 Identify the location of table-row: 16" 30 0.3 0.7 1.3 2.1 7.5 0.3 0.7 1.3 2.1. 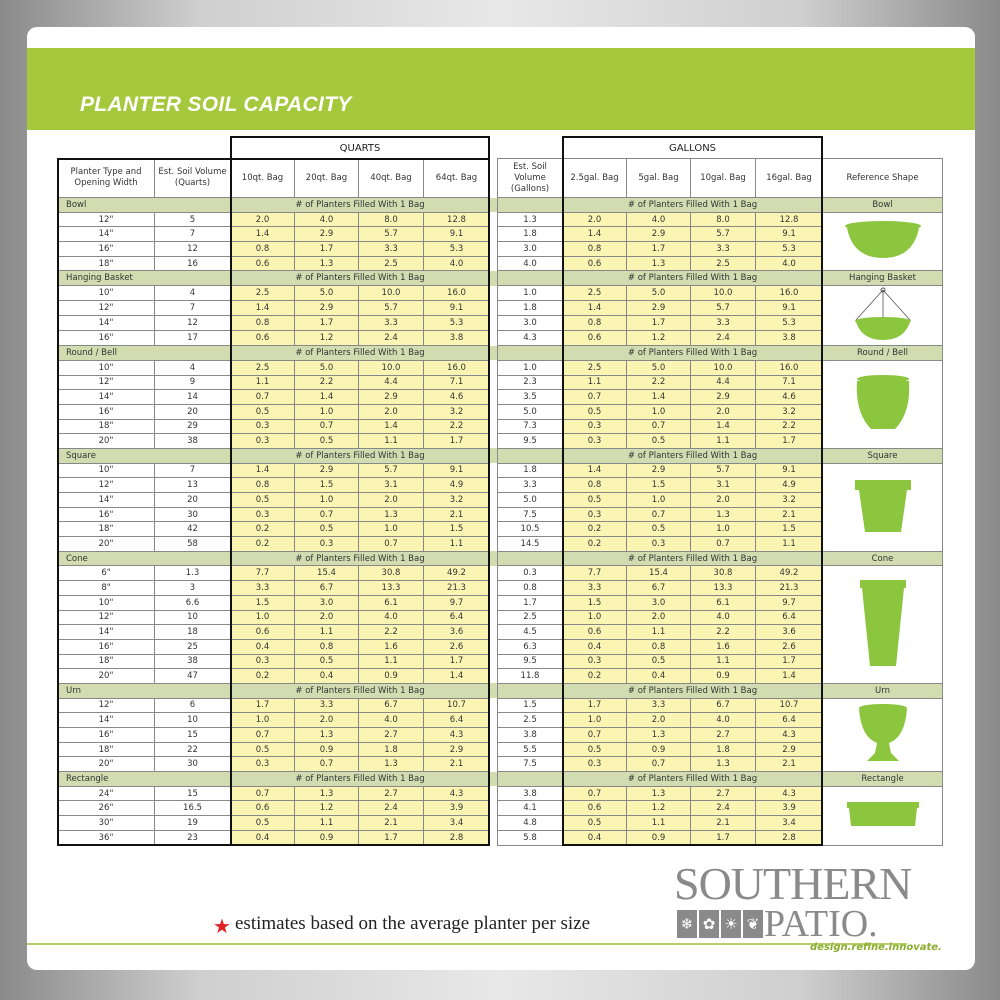
(500, 514).